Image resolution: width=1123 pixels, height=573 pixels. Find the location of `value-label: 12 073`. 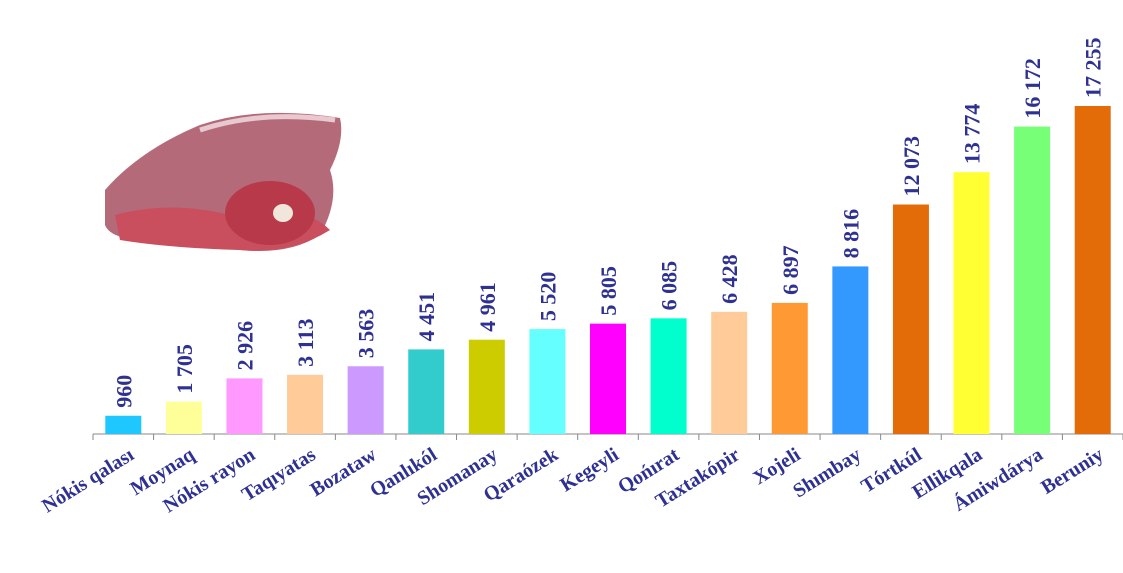

value-label: 12 073 is located at coordinates (911, 166).